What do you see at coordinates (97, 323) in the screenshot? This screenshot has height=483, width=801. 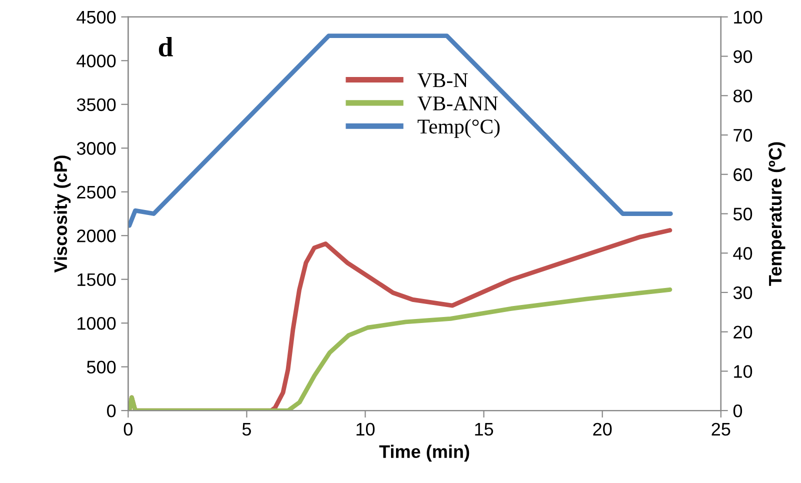 I see `y-tick-label: 1000` at bounding box center [97, 323].